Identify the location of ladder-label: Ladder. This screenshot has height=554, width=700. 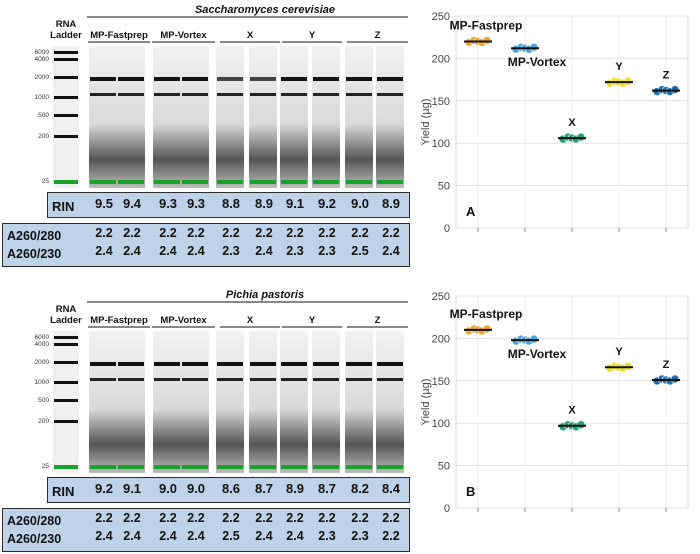
(66, 35).